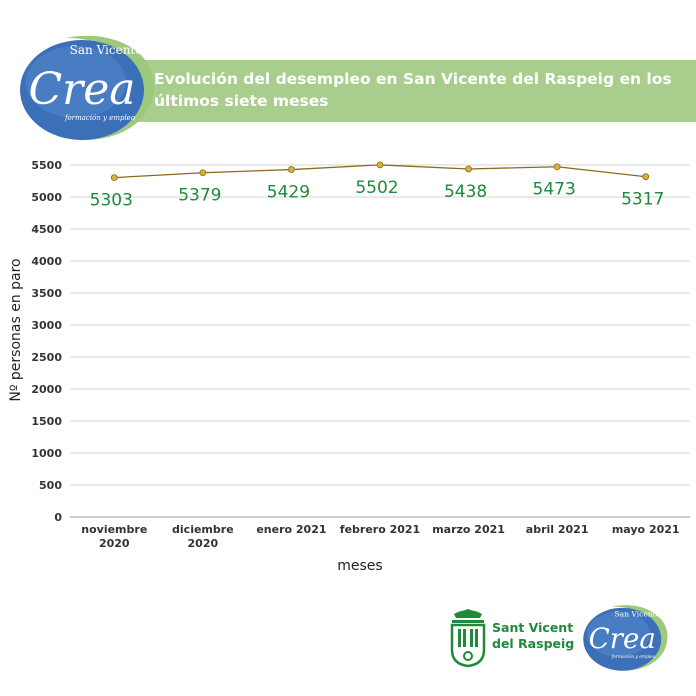  I want to click on data-label: 5429, so click(288, 193).